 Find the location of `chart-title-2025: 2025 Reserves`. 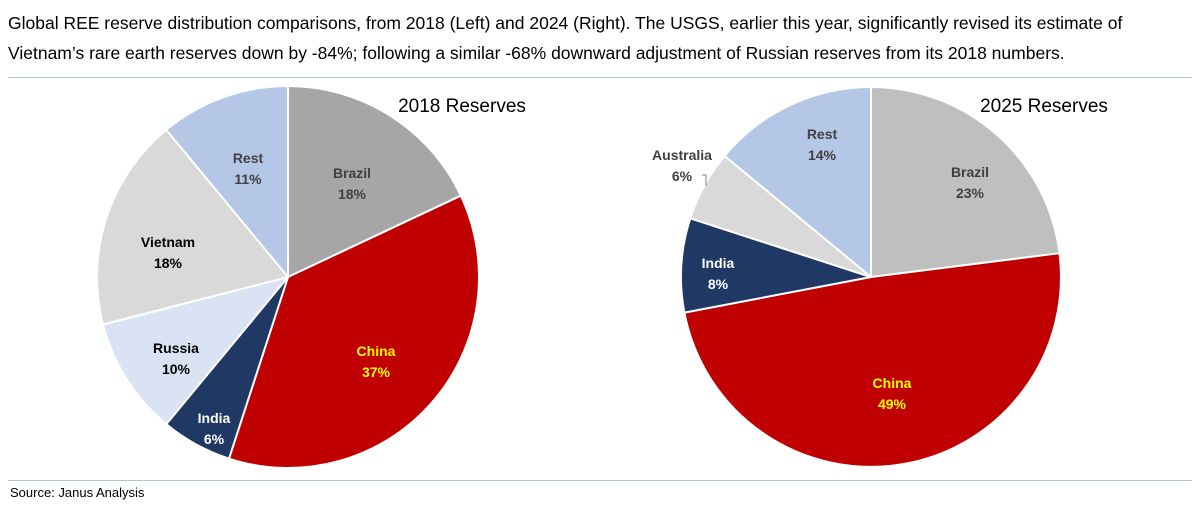

chart-title-2025: 2025 Reserves is located at coordinates (1044, 106).